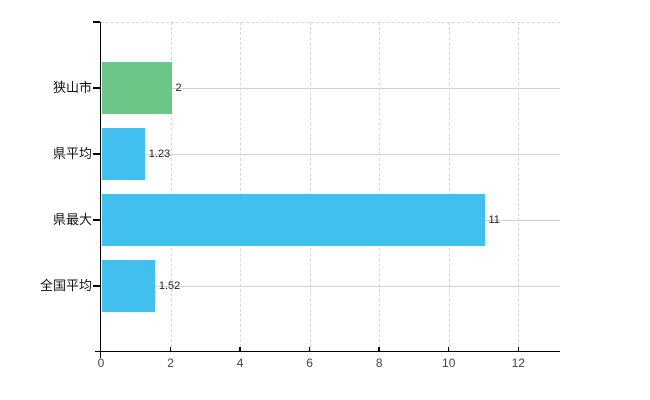  I want to click on category-label: 県平均, so click(72, 153).